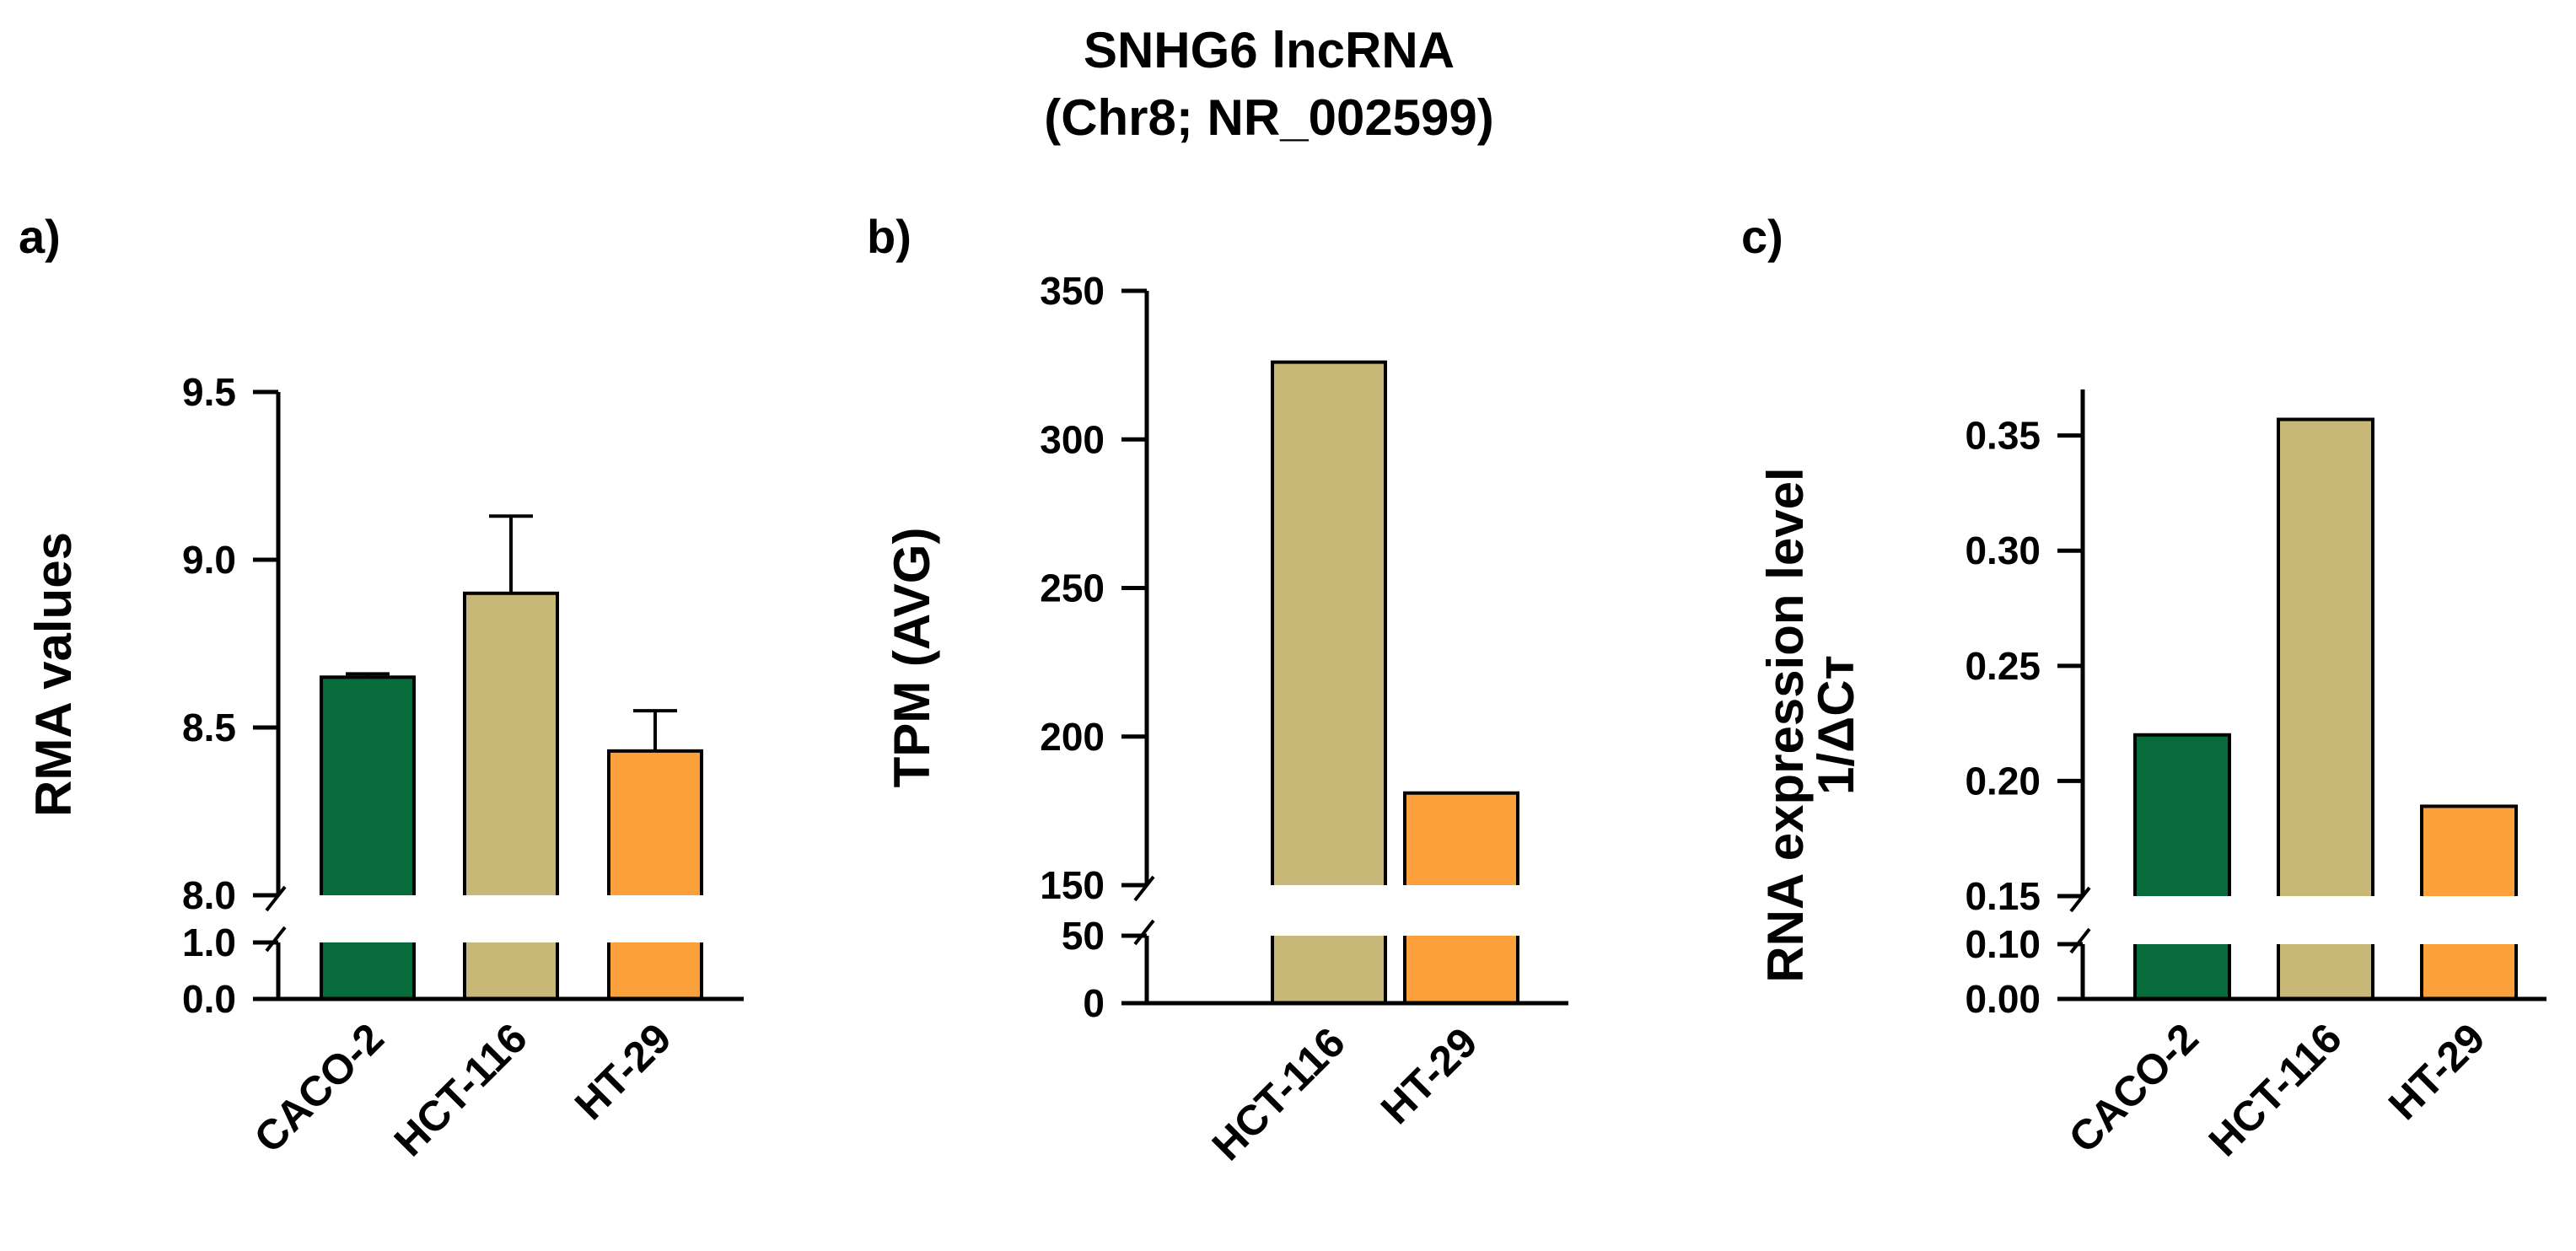  Describe the element at coordinates (1269, 117) in the screenshot. I see `figure-title-line2: (Chr8; NR_002599)` at that location.